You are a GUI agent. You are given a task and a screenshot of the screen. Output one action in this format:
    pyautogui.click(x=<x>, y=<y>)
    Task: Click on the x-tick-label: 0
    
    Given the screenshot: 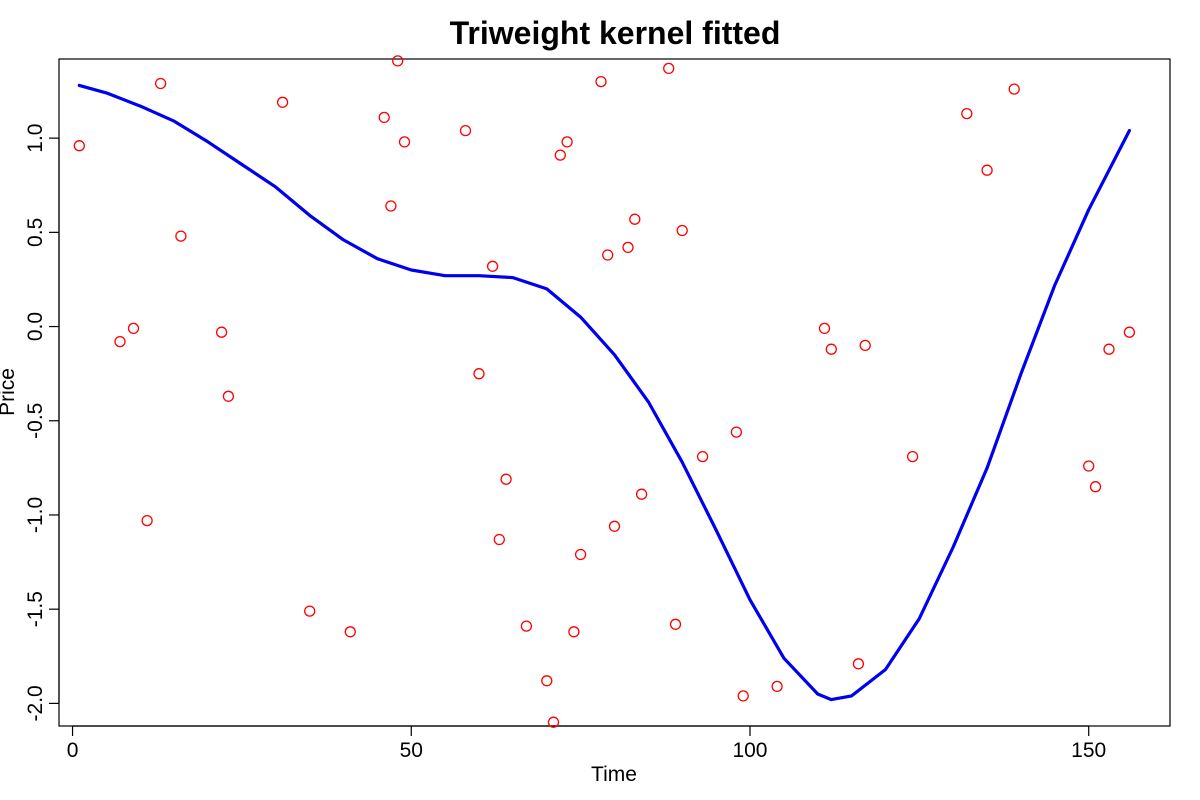 What is the action you would take?
    pyautogui.click(x=73, y=750)
    